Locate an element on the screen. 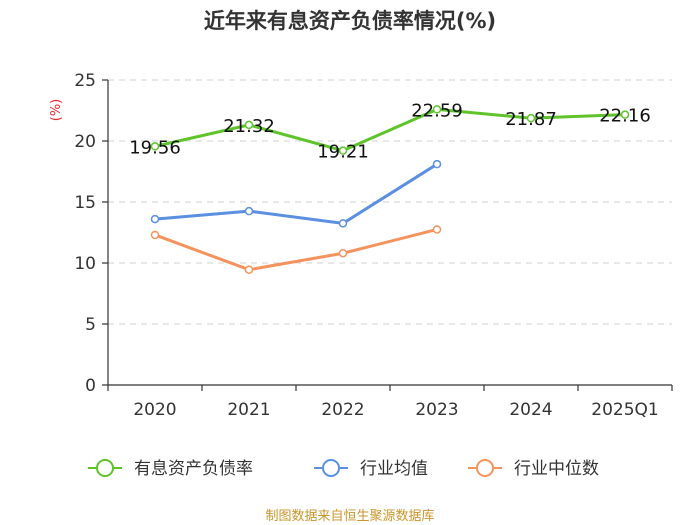 The width and height of the screenshot is (700, 525). y-tick-label-0: 0 is located at coordinates (90, 386).